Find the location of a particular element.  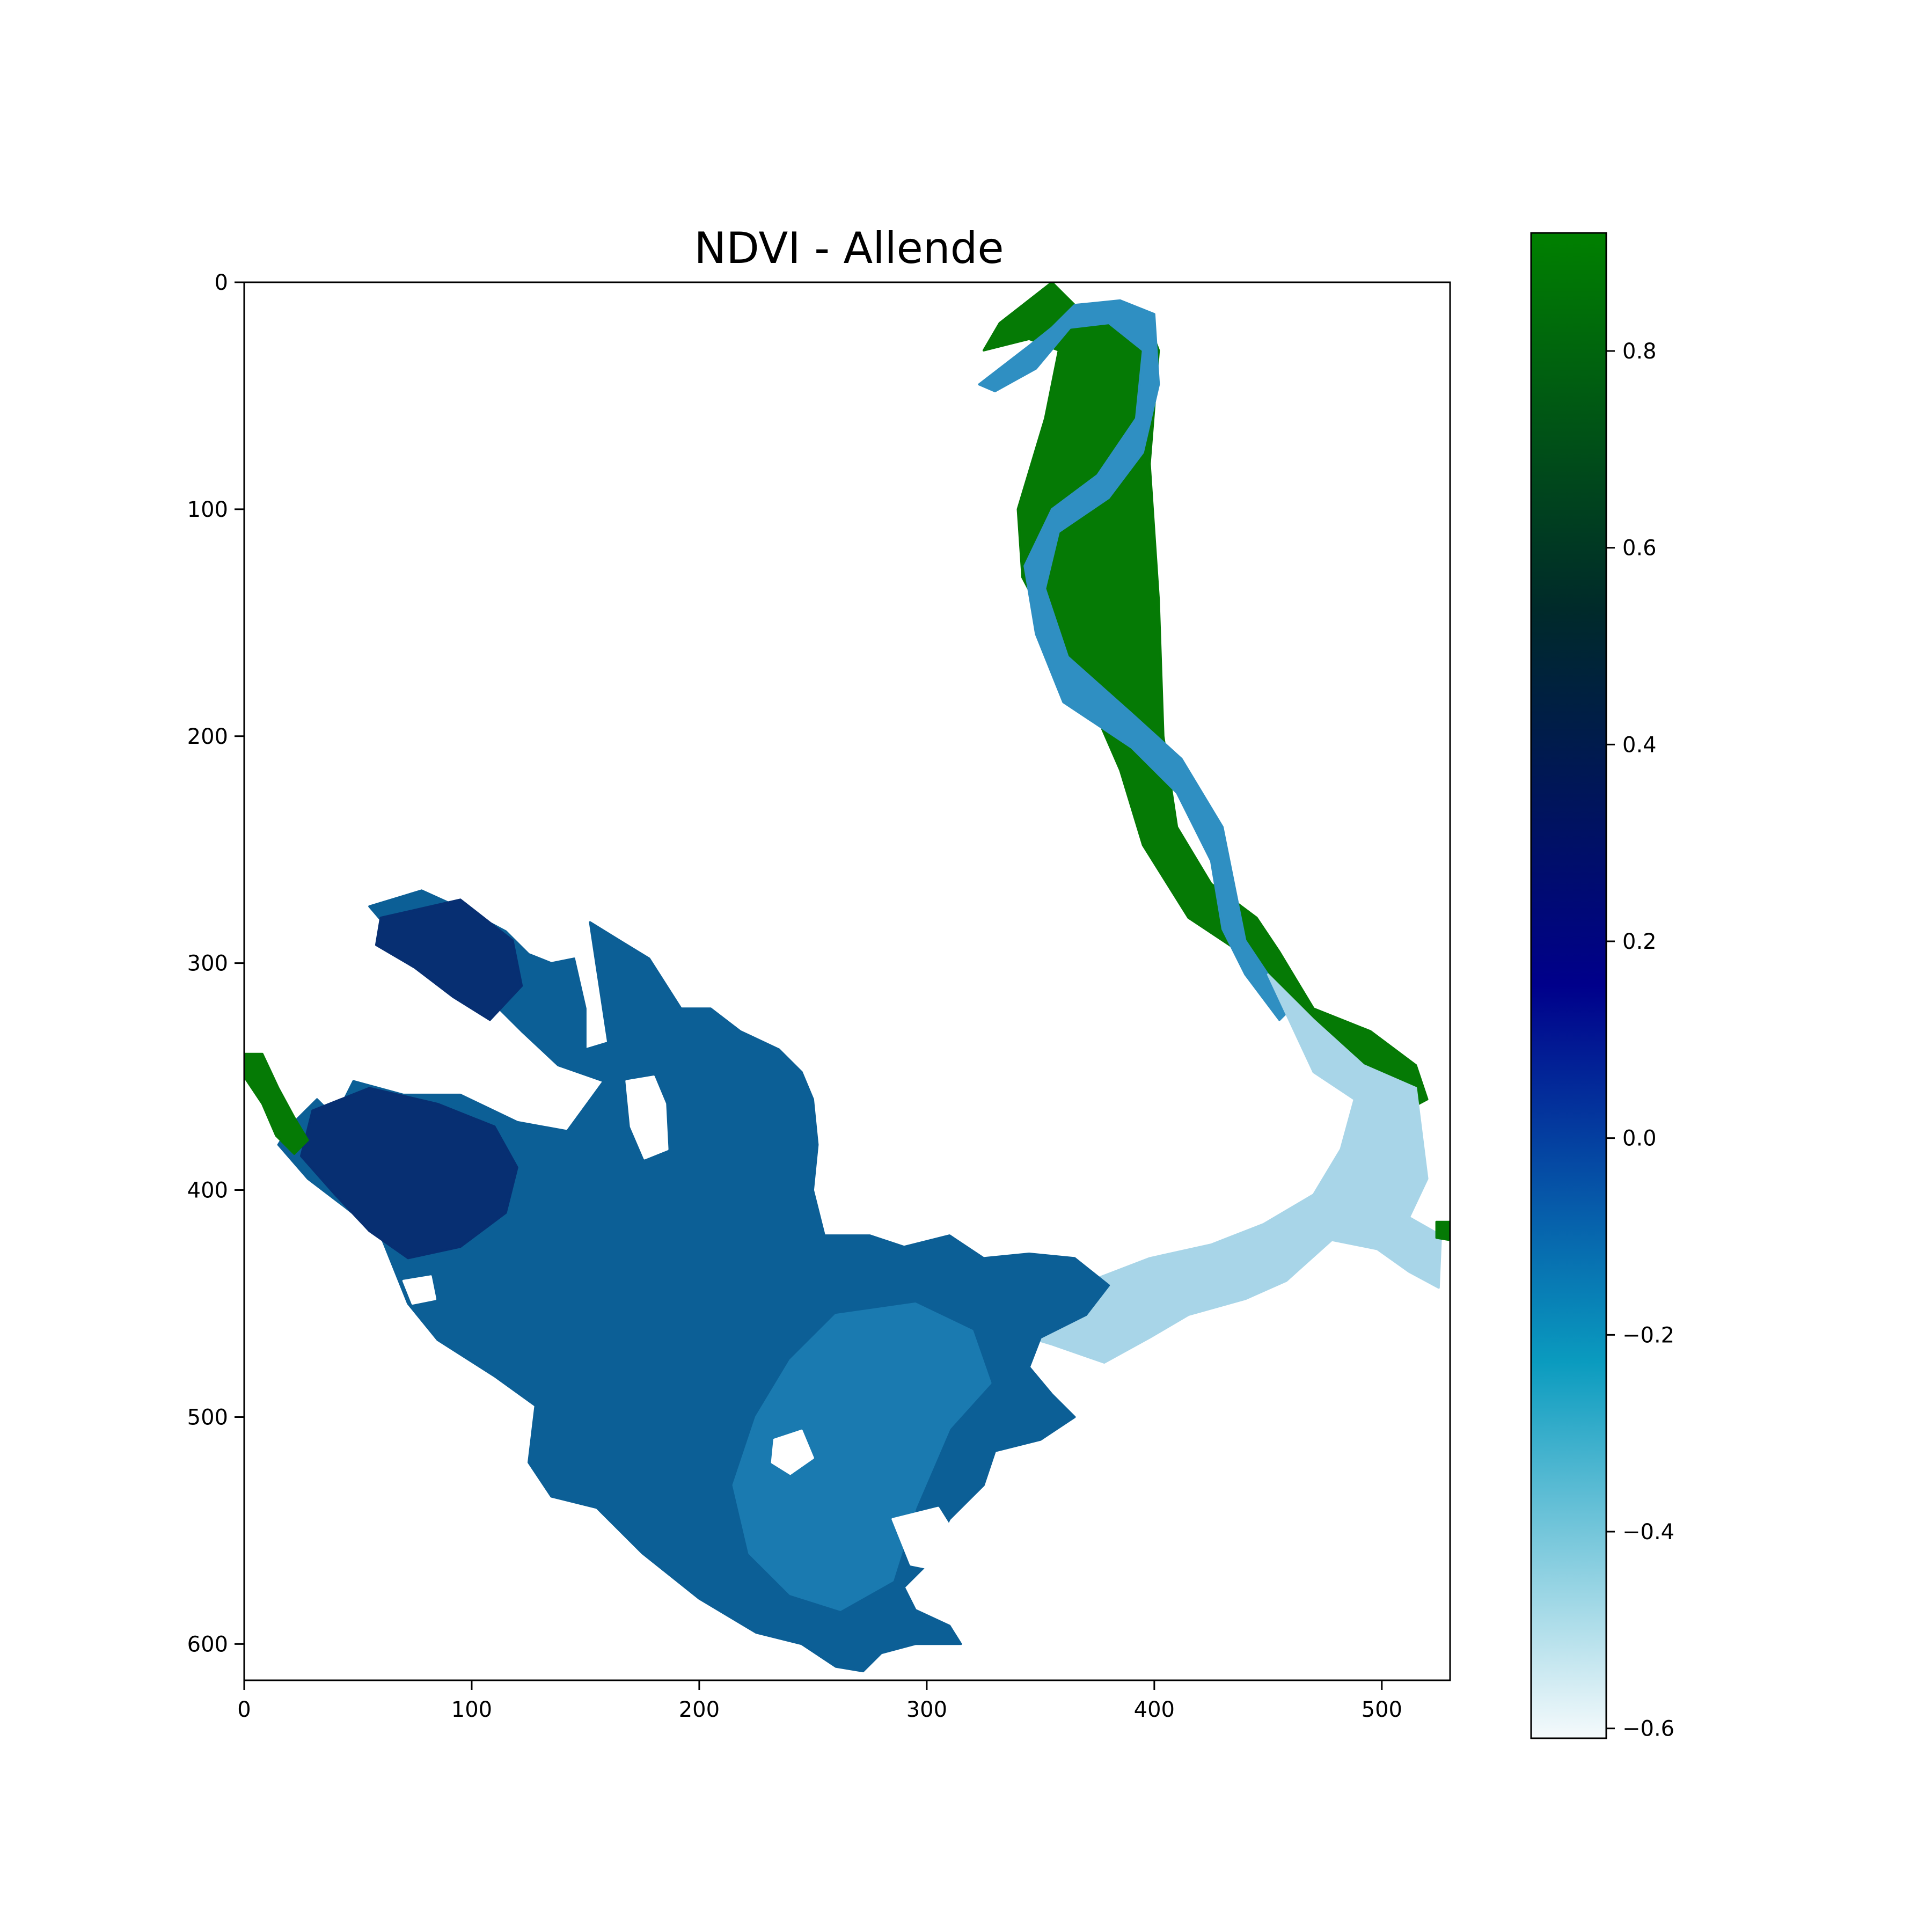

colorbar-ticks: 0.8 0.6 0.4 0.2 0.0 −0.2 −0.4 −0.6 is located at coordinates (1640, 1040).